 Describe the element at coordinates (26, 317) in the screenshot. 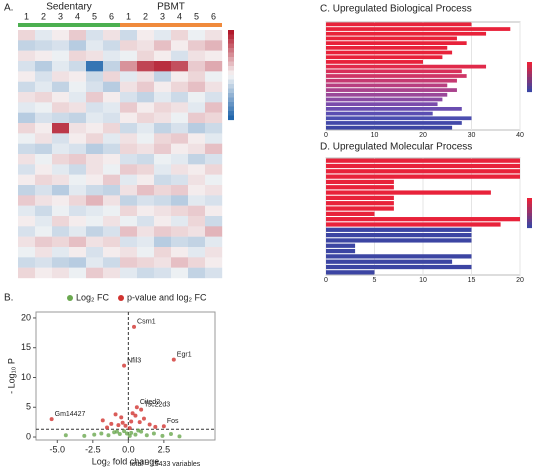

I see `y-tick-label: 20` at that location.